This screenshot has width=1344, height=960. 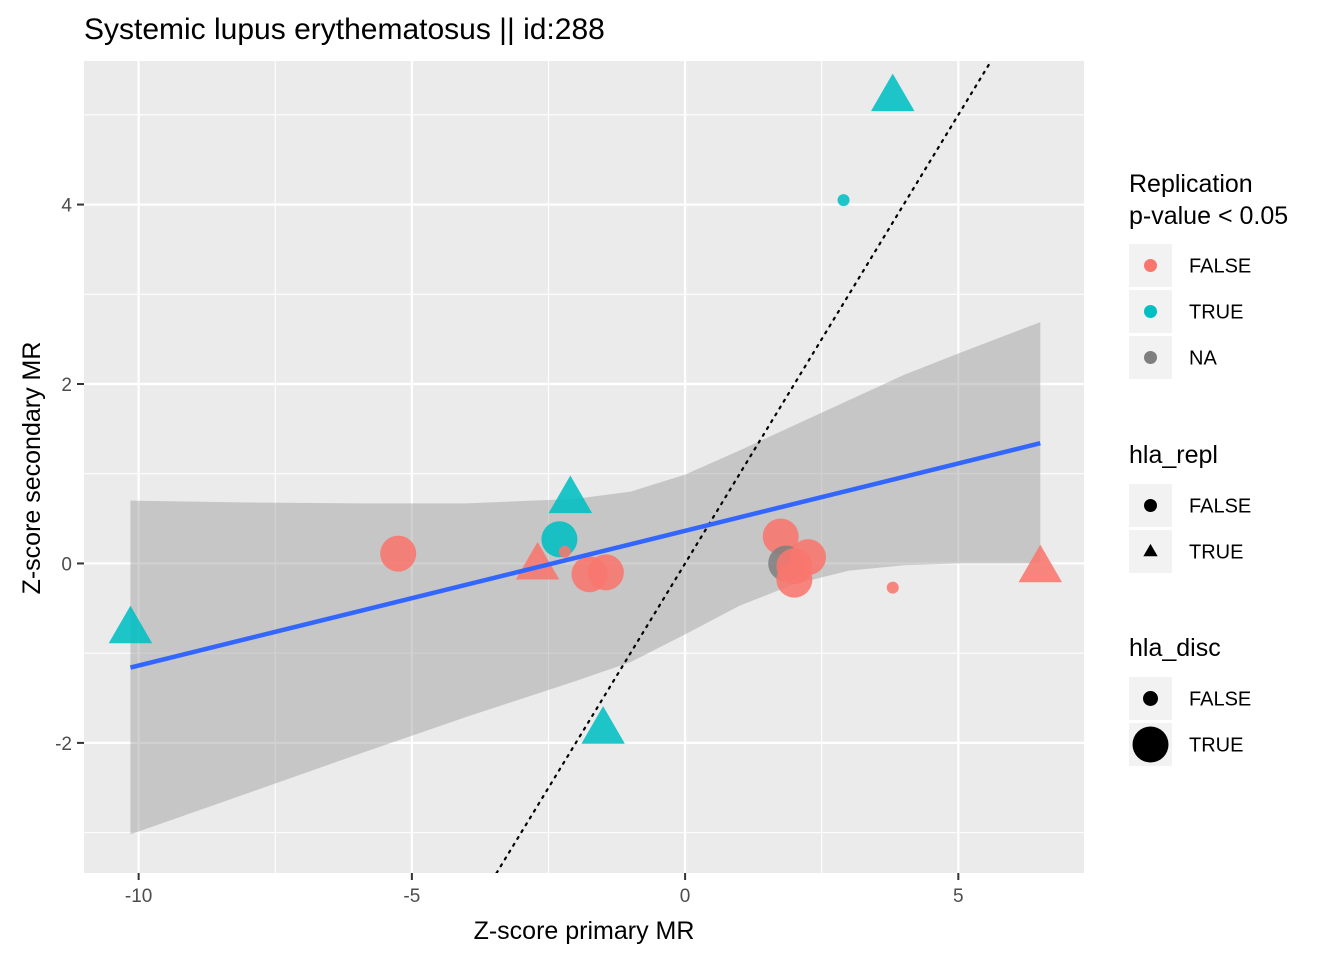 I want to click on x-axis: -10 -5 0 5, so click(x=544, y=890).